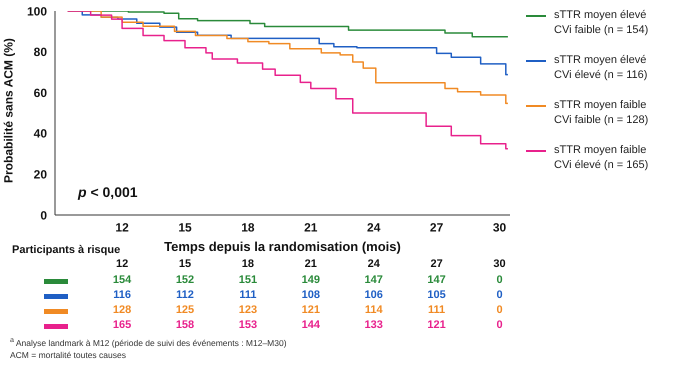  Describe the element at coordinates (41, 93) in the screenshot. I see `y-tick-label: 60` at that location.